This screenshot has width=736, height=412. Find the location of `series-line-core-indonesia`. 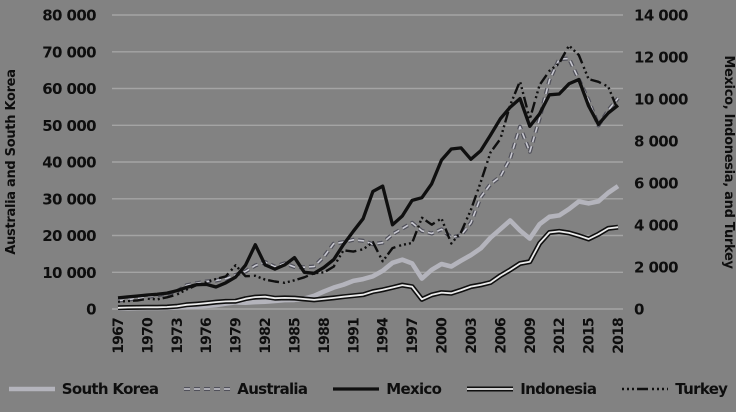

series-line-core-indonesia is located at coordinates (368, 267).